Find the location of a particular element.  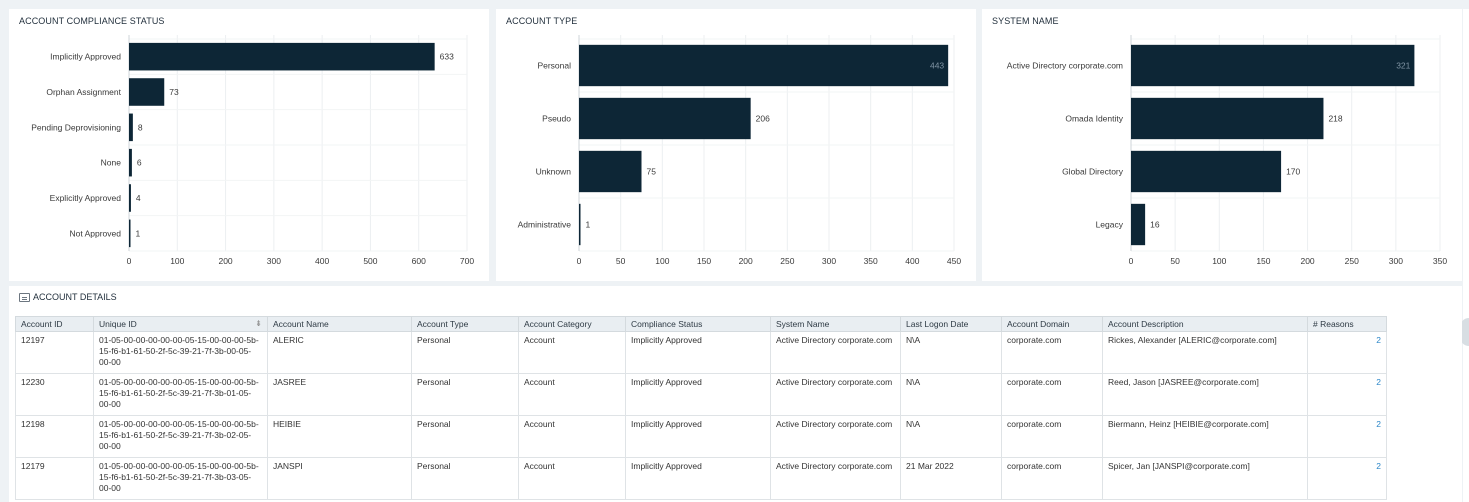

panel-title: ACCOUNT TYPE is located at coordinates (542, 21).